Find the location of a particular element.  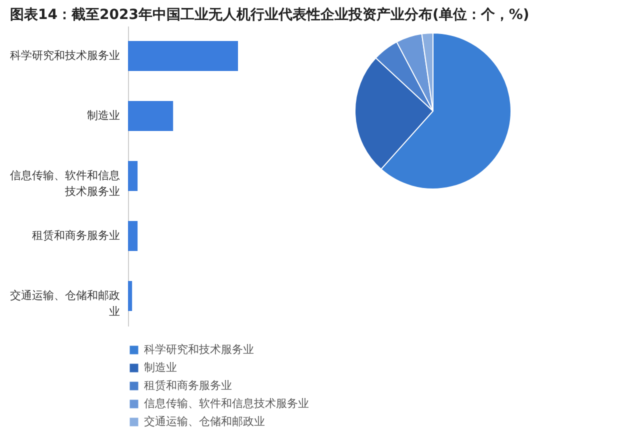

legend-label: 科学研究和技术服务业 is located at coordinates (199, 349).